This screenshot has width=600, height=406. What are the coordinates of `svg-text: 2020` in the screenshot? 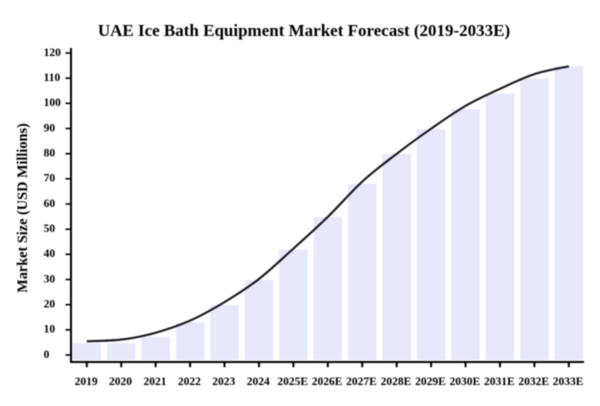 It's located at (120, 382).